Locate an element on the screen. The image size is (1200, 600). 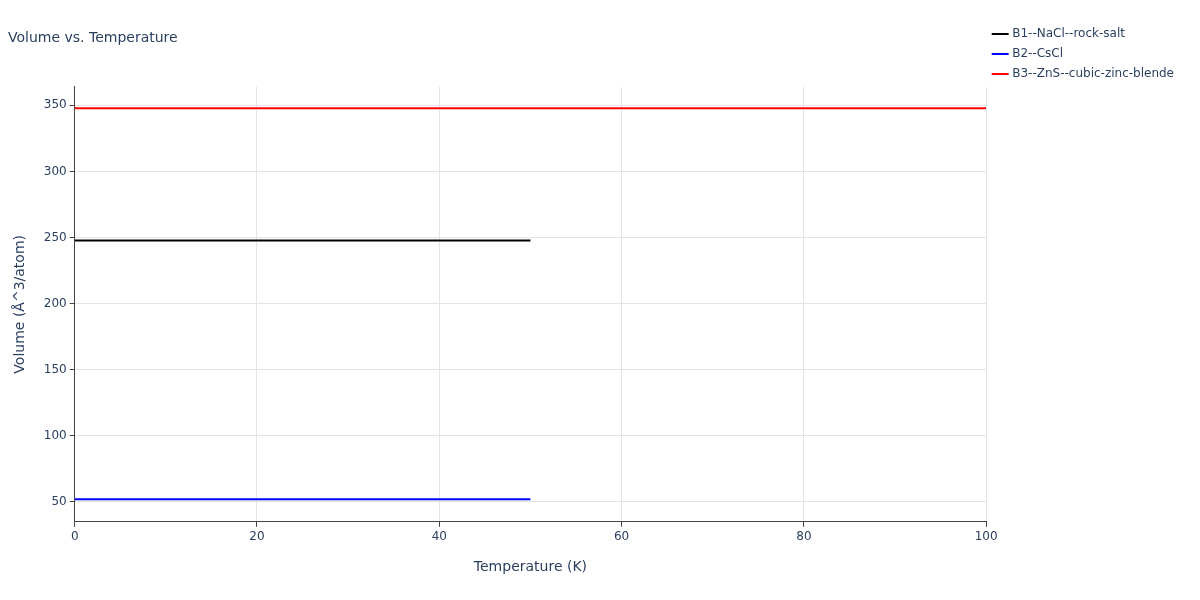
x-axis-title: Temperature (K) is located at coordinates (530, 566).